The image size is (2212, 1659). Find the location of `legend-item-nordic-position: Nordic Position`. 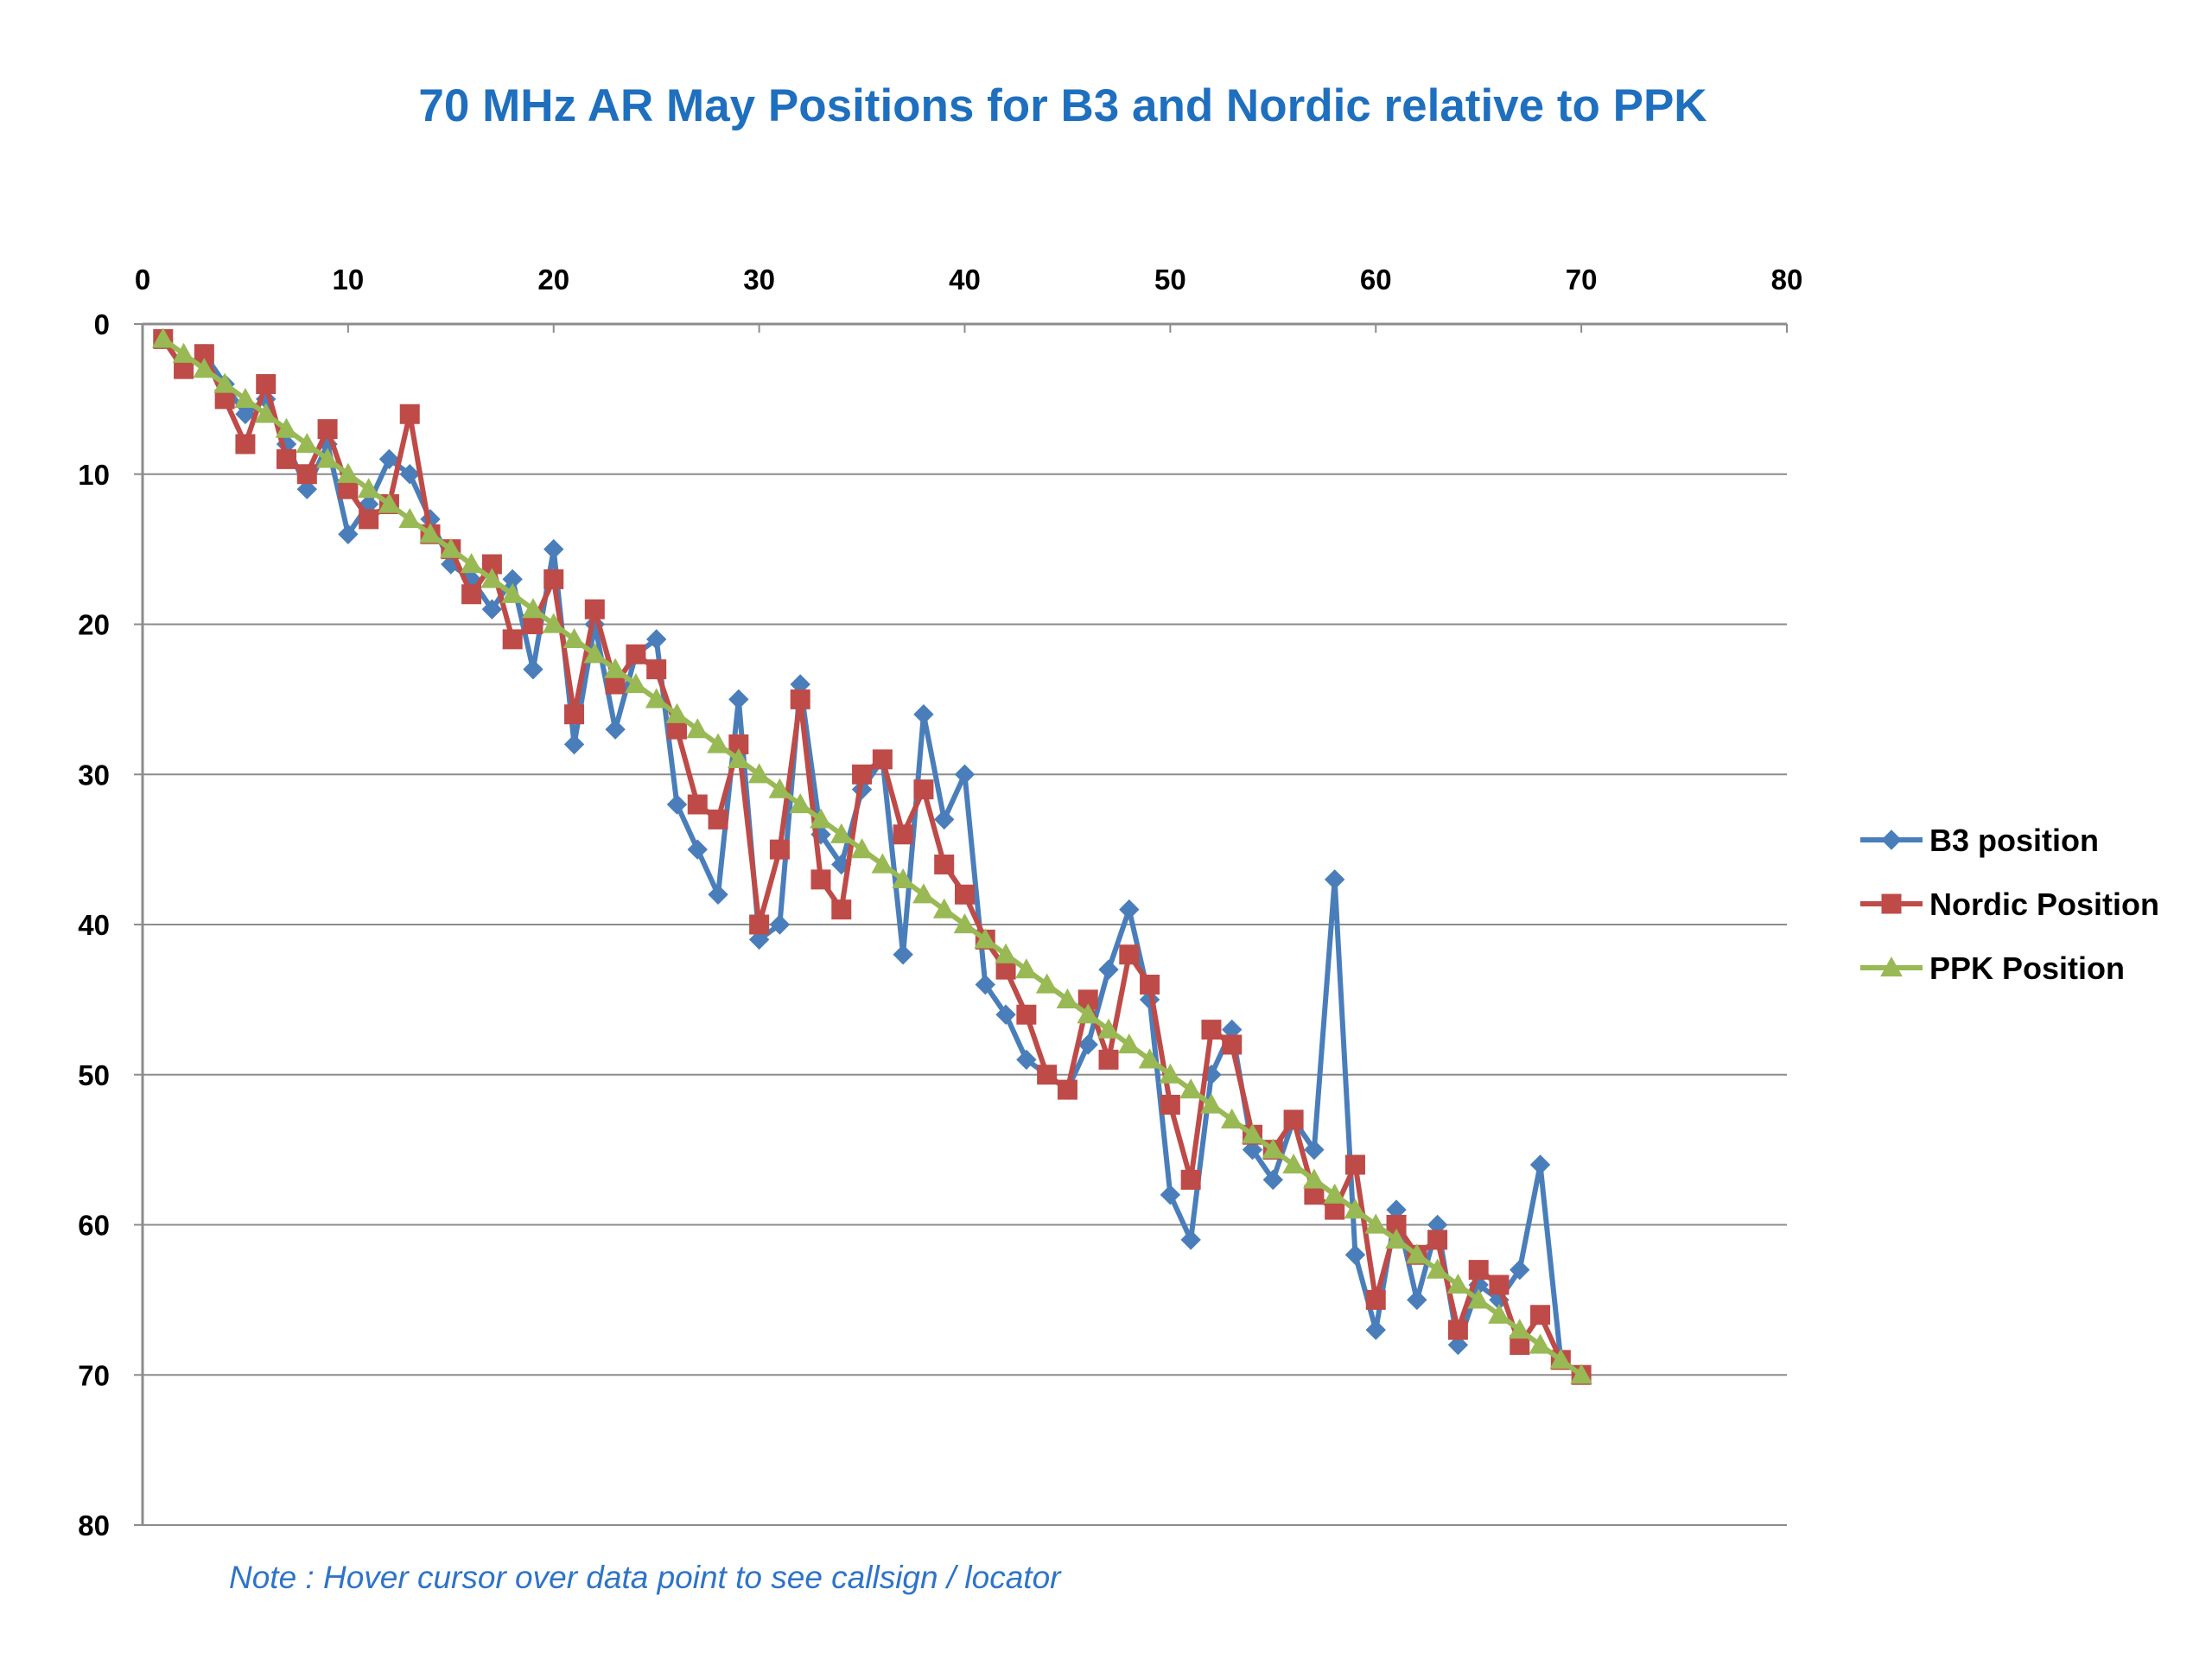

legend-item-nordic-position: Nordic Position is located at coordinates (2009, 905).